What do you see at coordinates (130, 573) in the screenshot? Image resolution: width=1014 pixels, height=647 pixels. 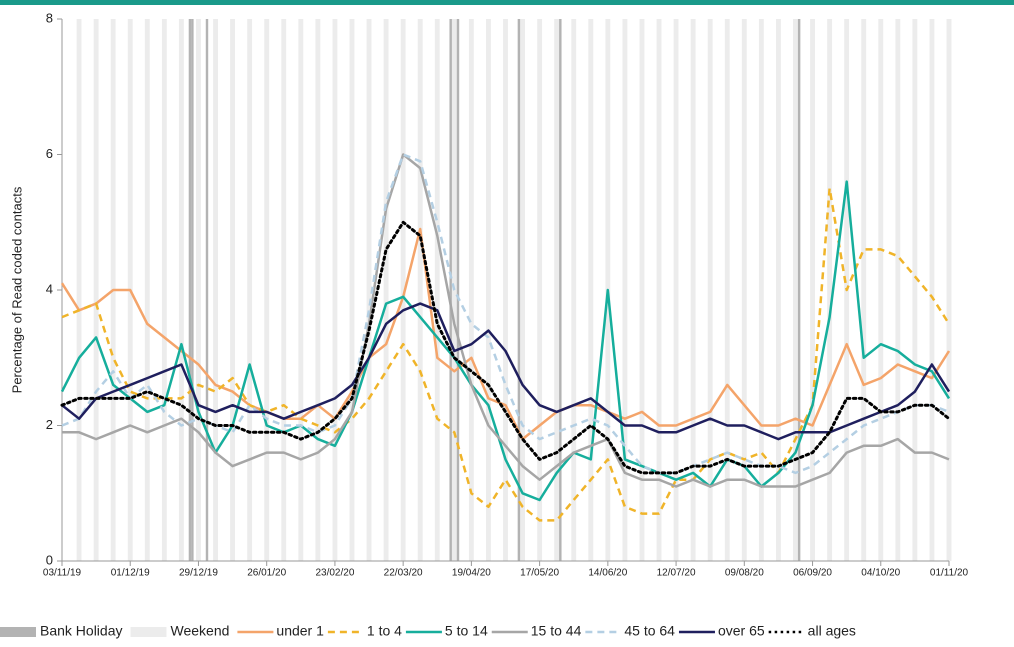 I see `x-tick-label: 01/12/19` at bounding box center [130, 573].